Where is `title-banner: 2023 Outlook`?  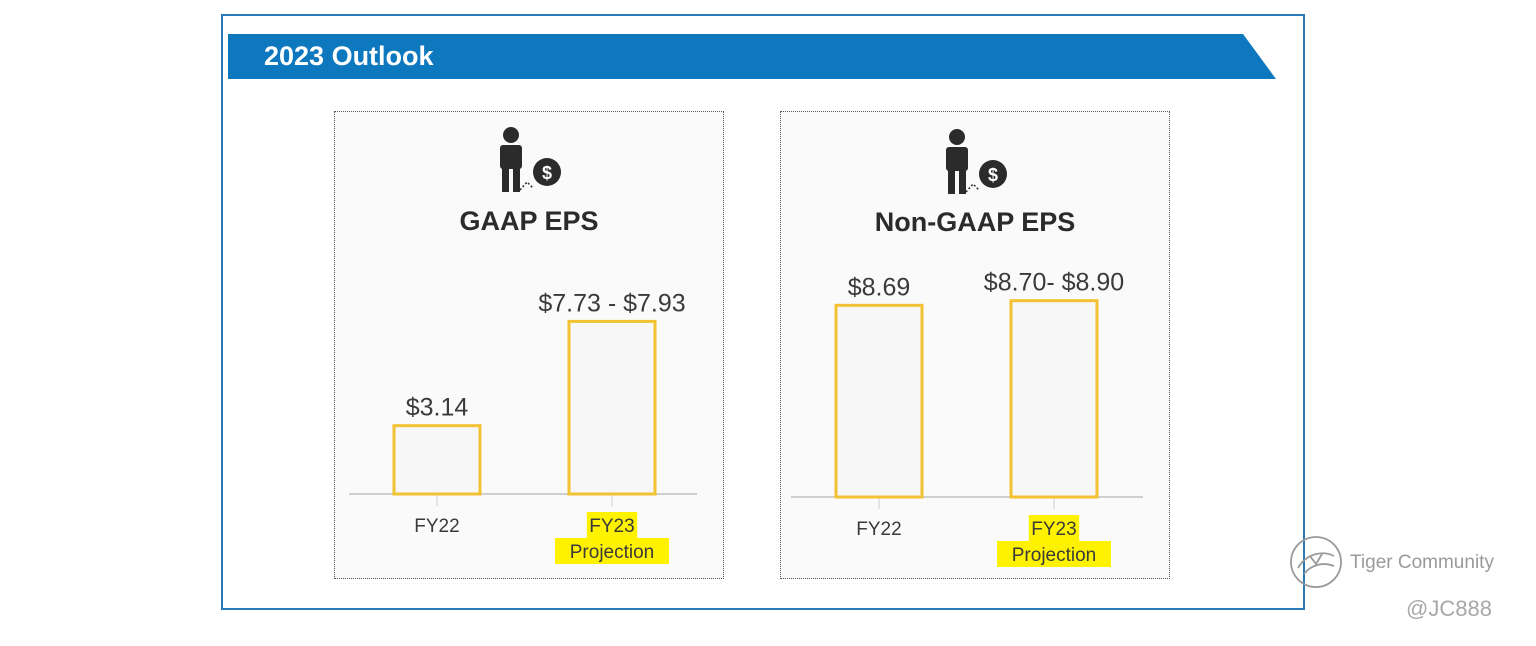 title-banner: 2023 Outlook is located at coordinates (752, 56).